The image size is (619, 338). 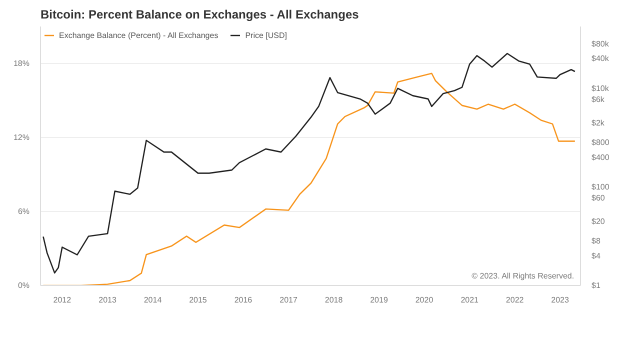 What do you see at coordinates (560, 300) in the screenshot?
I see `x-tick-label: 2023` at bounding box center [560, 300].